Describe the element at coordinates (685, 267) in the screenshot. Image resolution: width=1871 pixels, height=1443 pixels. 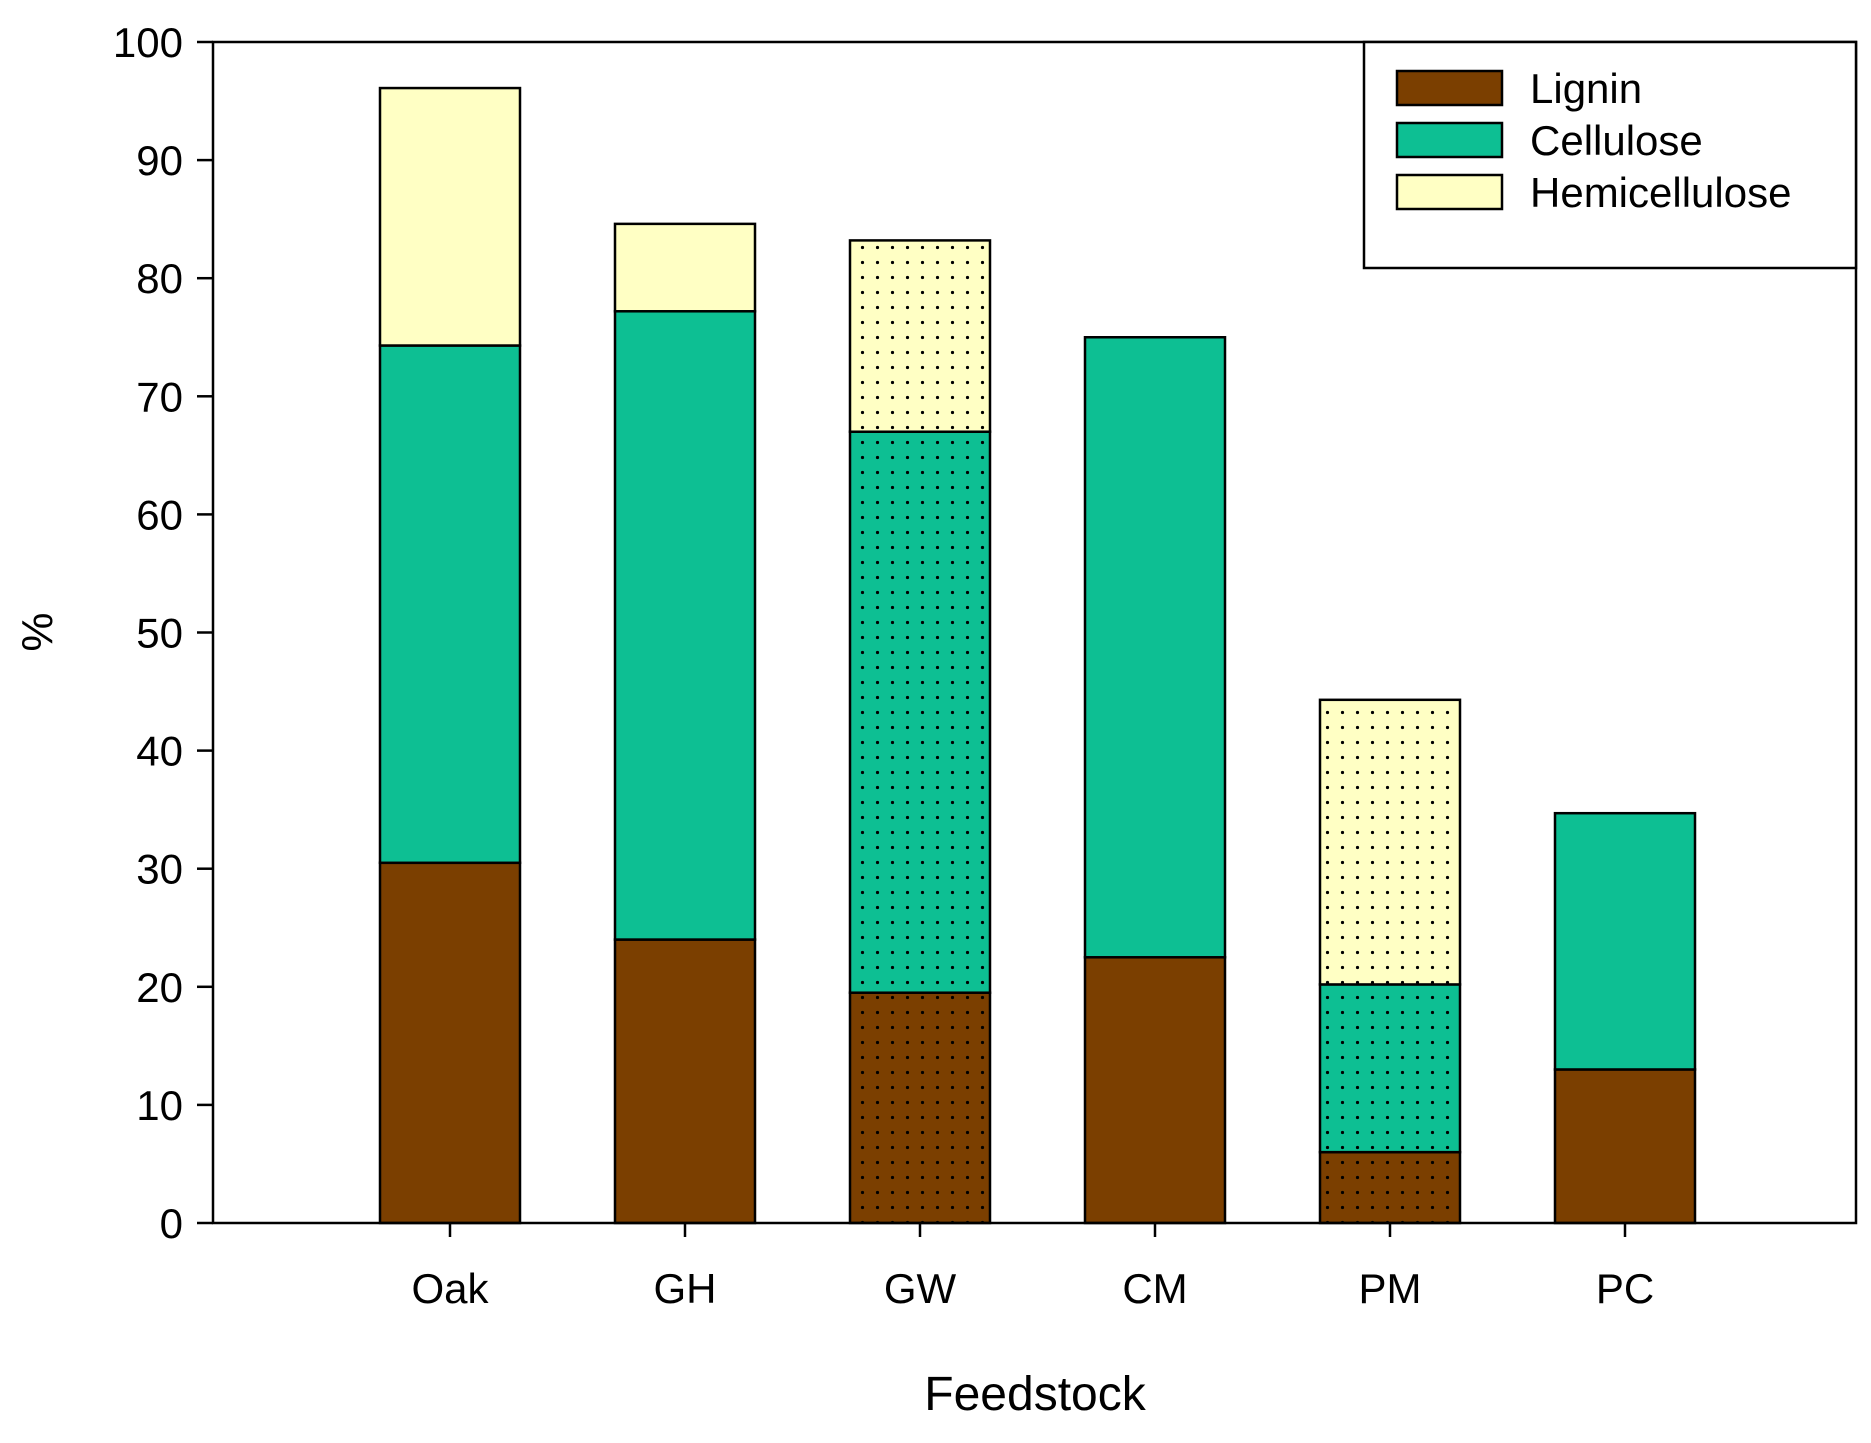
I see `bar-gh-hemicellulose` at that location.